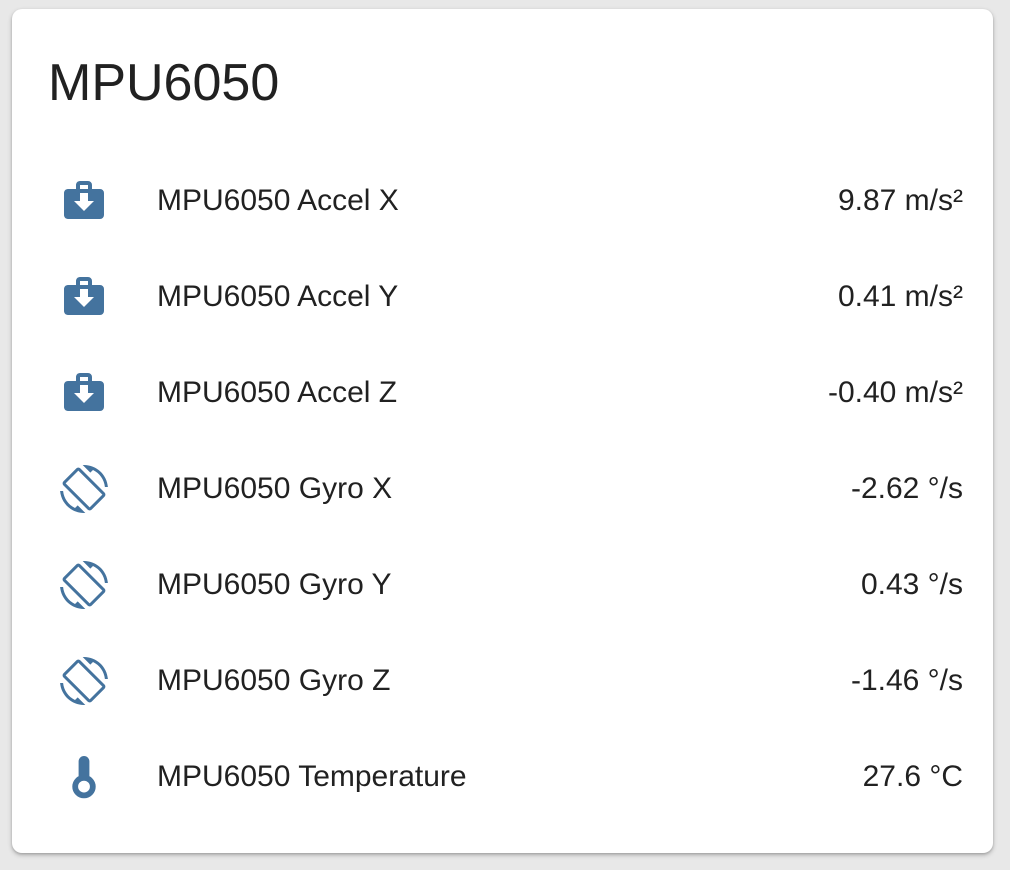 This screenshot has width=1010, height=870. What do you see at coordinates (278, 200) in the screenshot?
I see `entity-name: MPU6050 Accel X` at bounding box center [278, 200].